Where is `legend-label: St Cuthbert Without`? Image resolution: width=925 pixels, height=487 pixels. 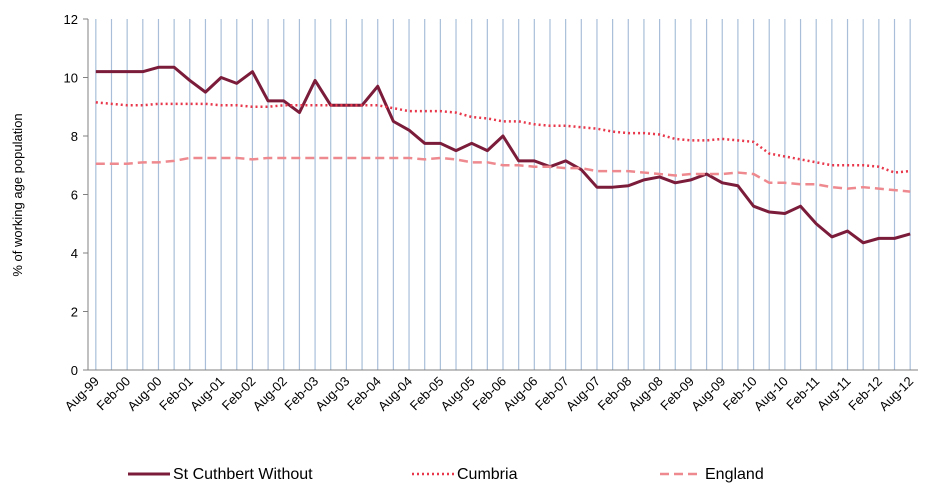 legend-label: St Cuthbert Without is located at coordinates (243, 474).